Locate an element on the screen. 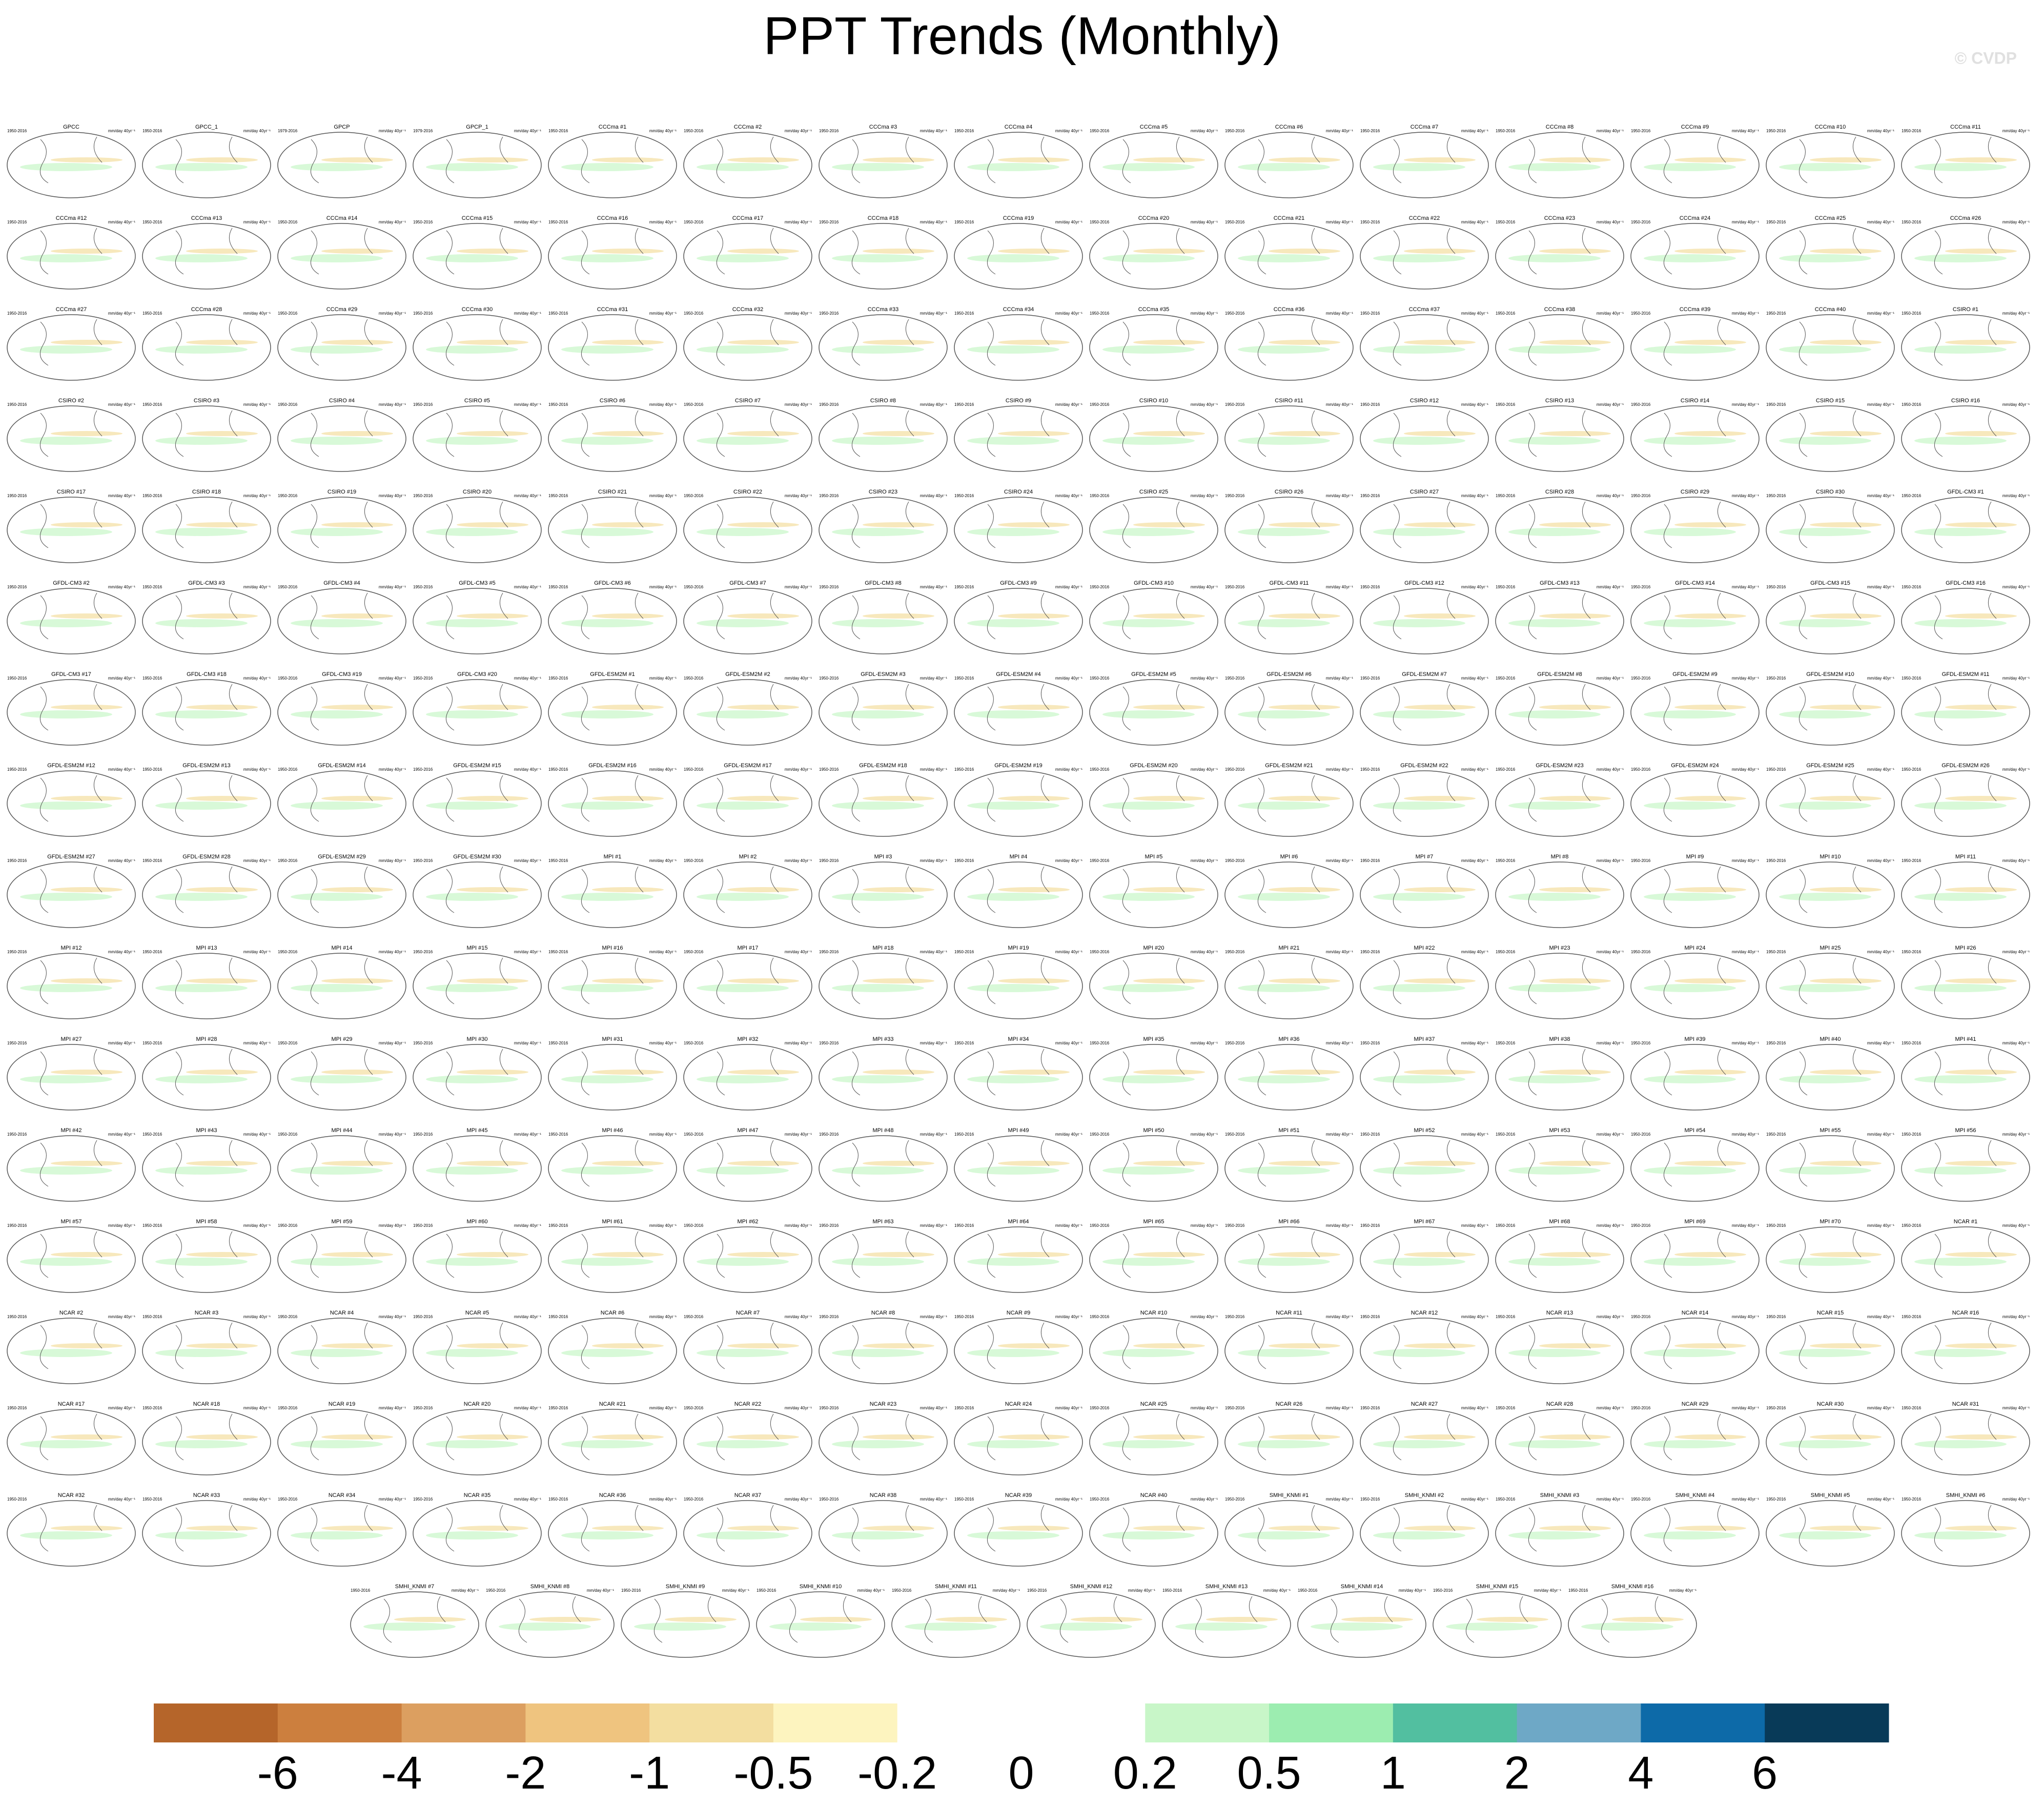 This screenshot has width=2044, height=1807. panel-title: CCCma #10 is located at coordinates (1830, 127).